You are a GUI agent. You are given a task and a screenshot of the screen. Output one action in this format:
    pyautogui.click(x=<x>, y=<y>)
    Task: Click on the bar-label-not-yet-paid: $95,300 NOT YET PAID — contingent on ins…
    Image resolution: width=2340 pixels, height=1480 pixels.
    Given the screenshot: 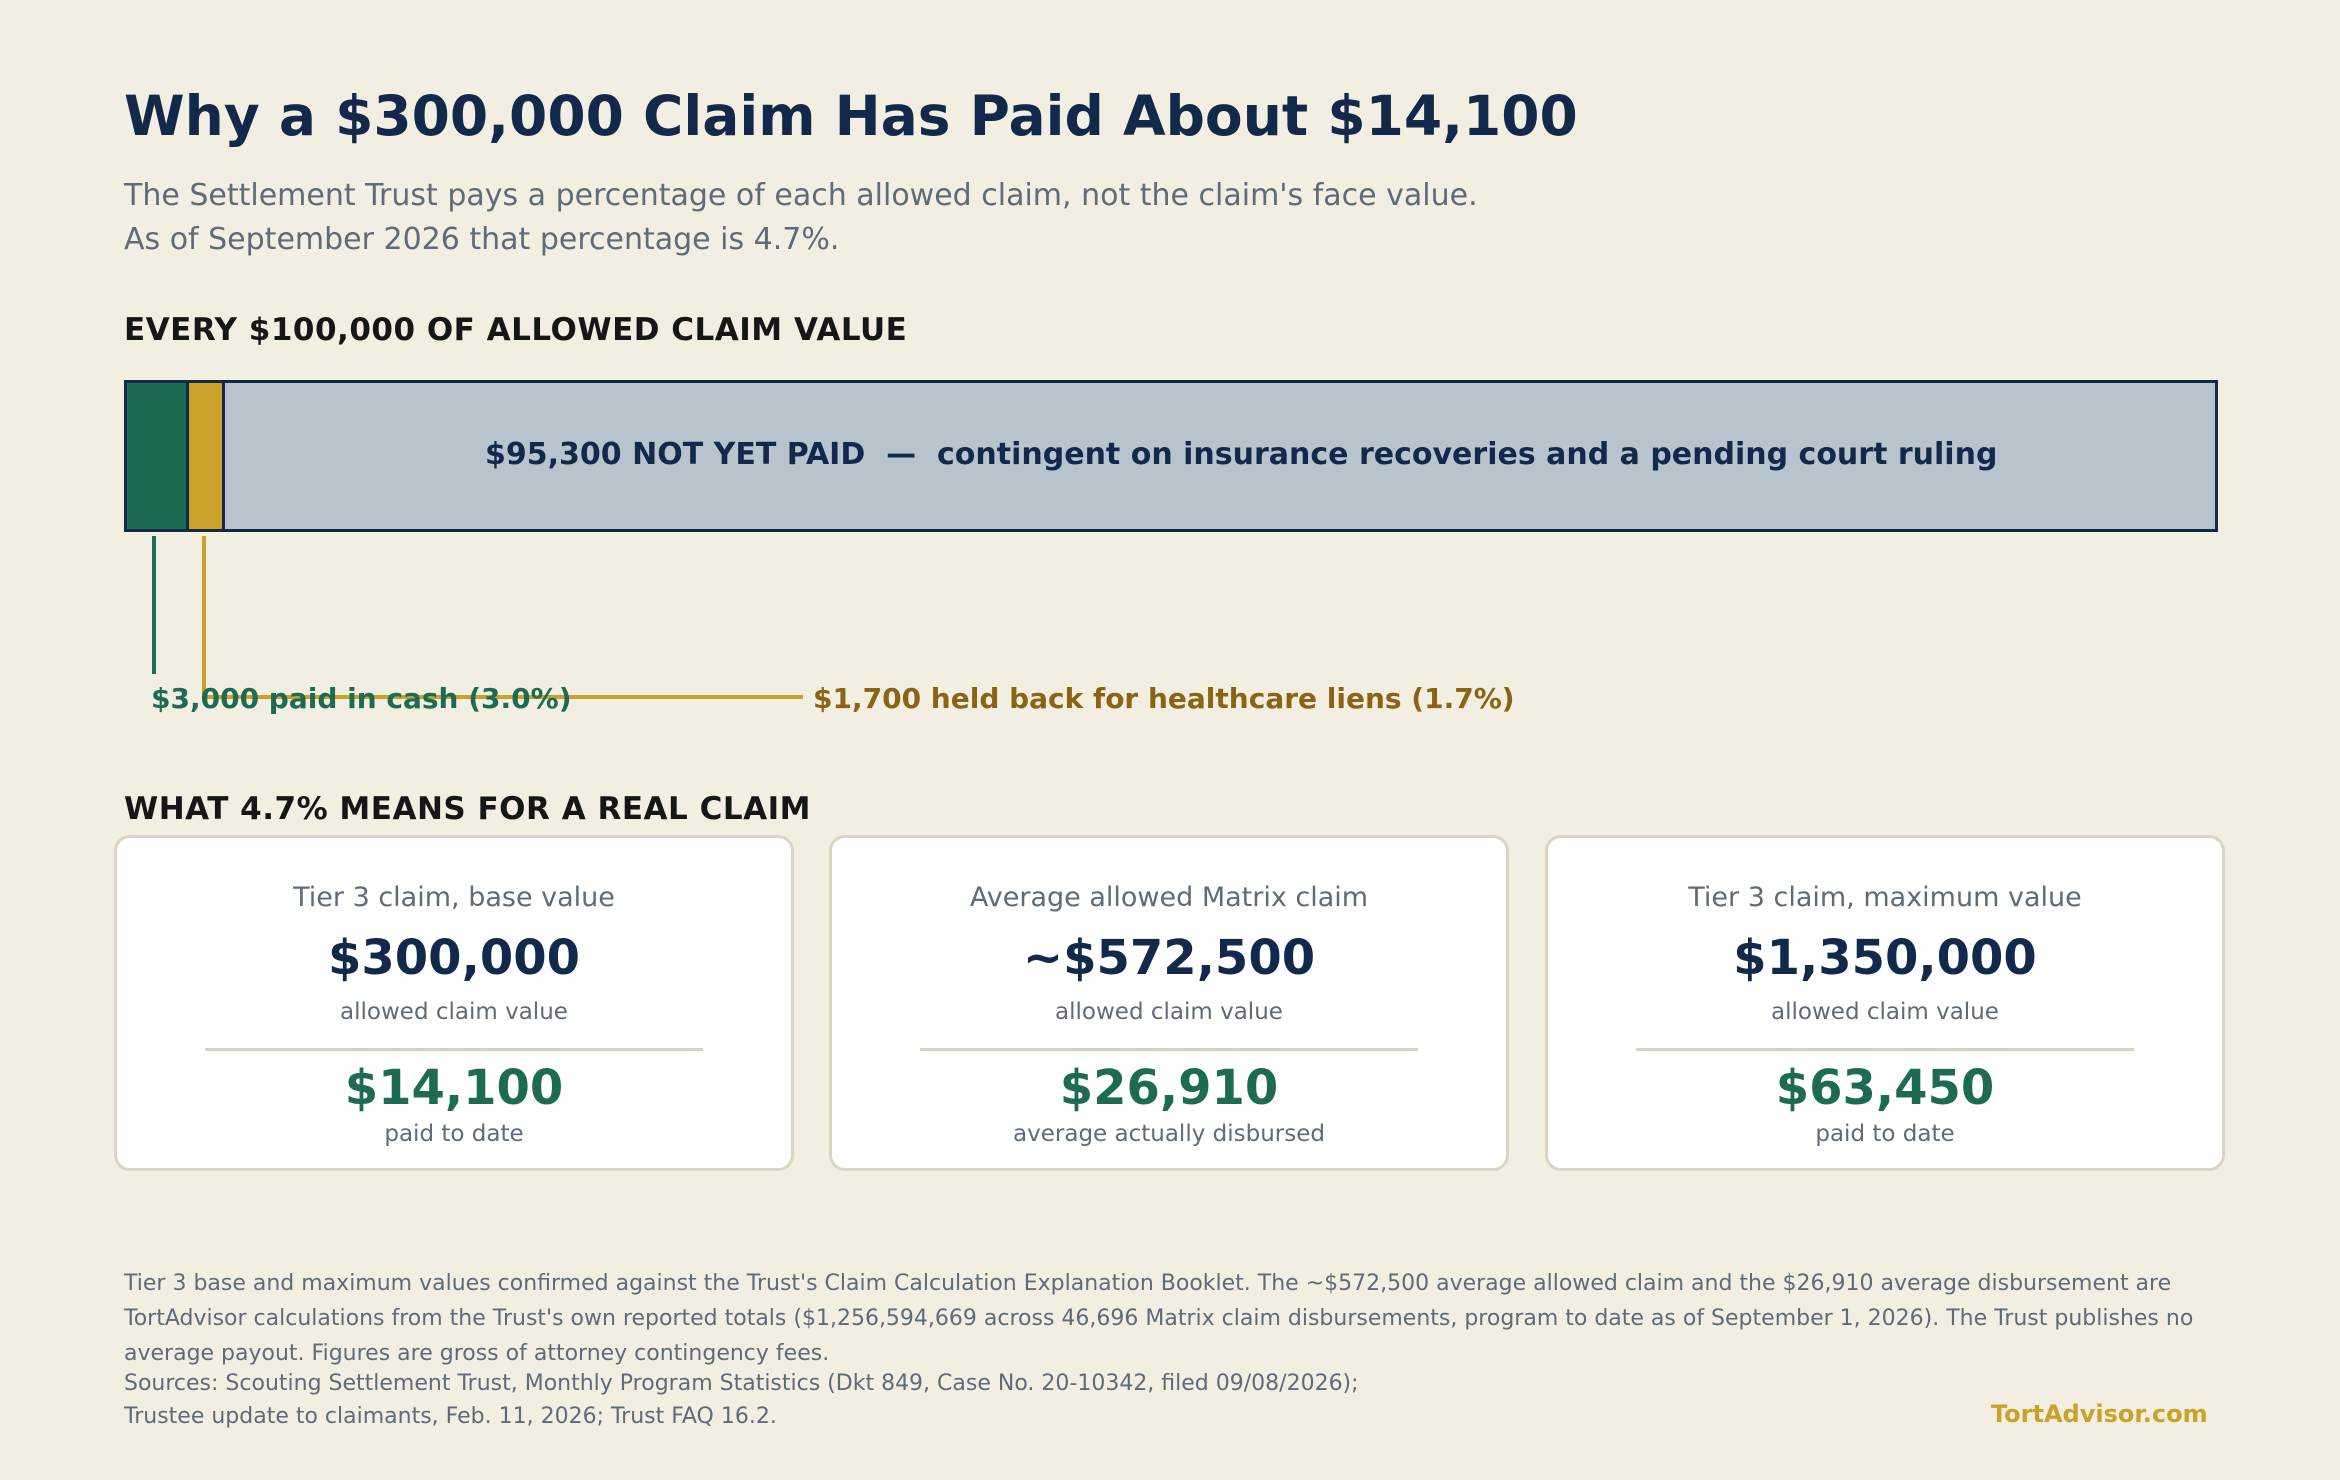 What is the action you would take?
    pyautogui.click(x=1241, y=454)
    